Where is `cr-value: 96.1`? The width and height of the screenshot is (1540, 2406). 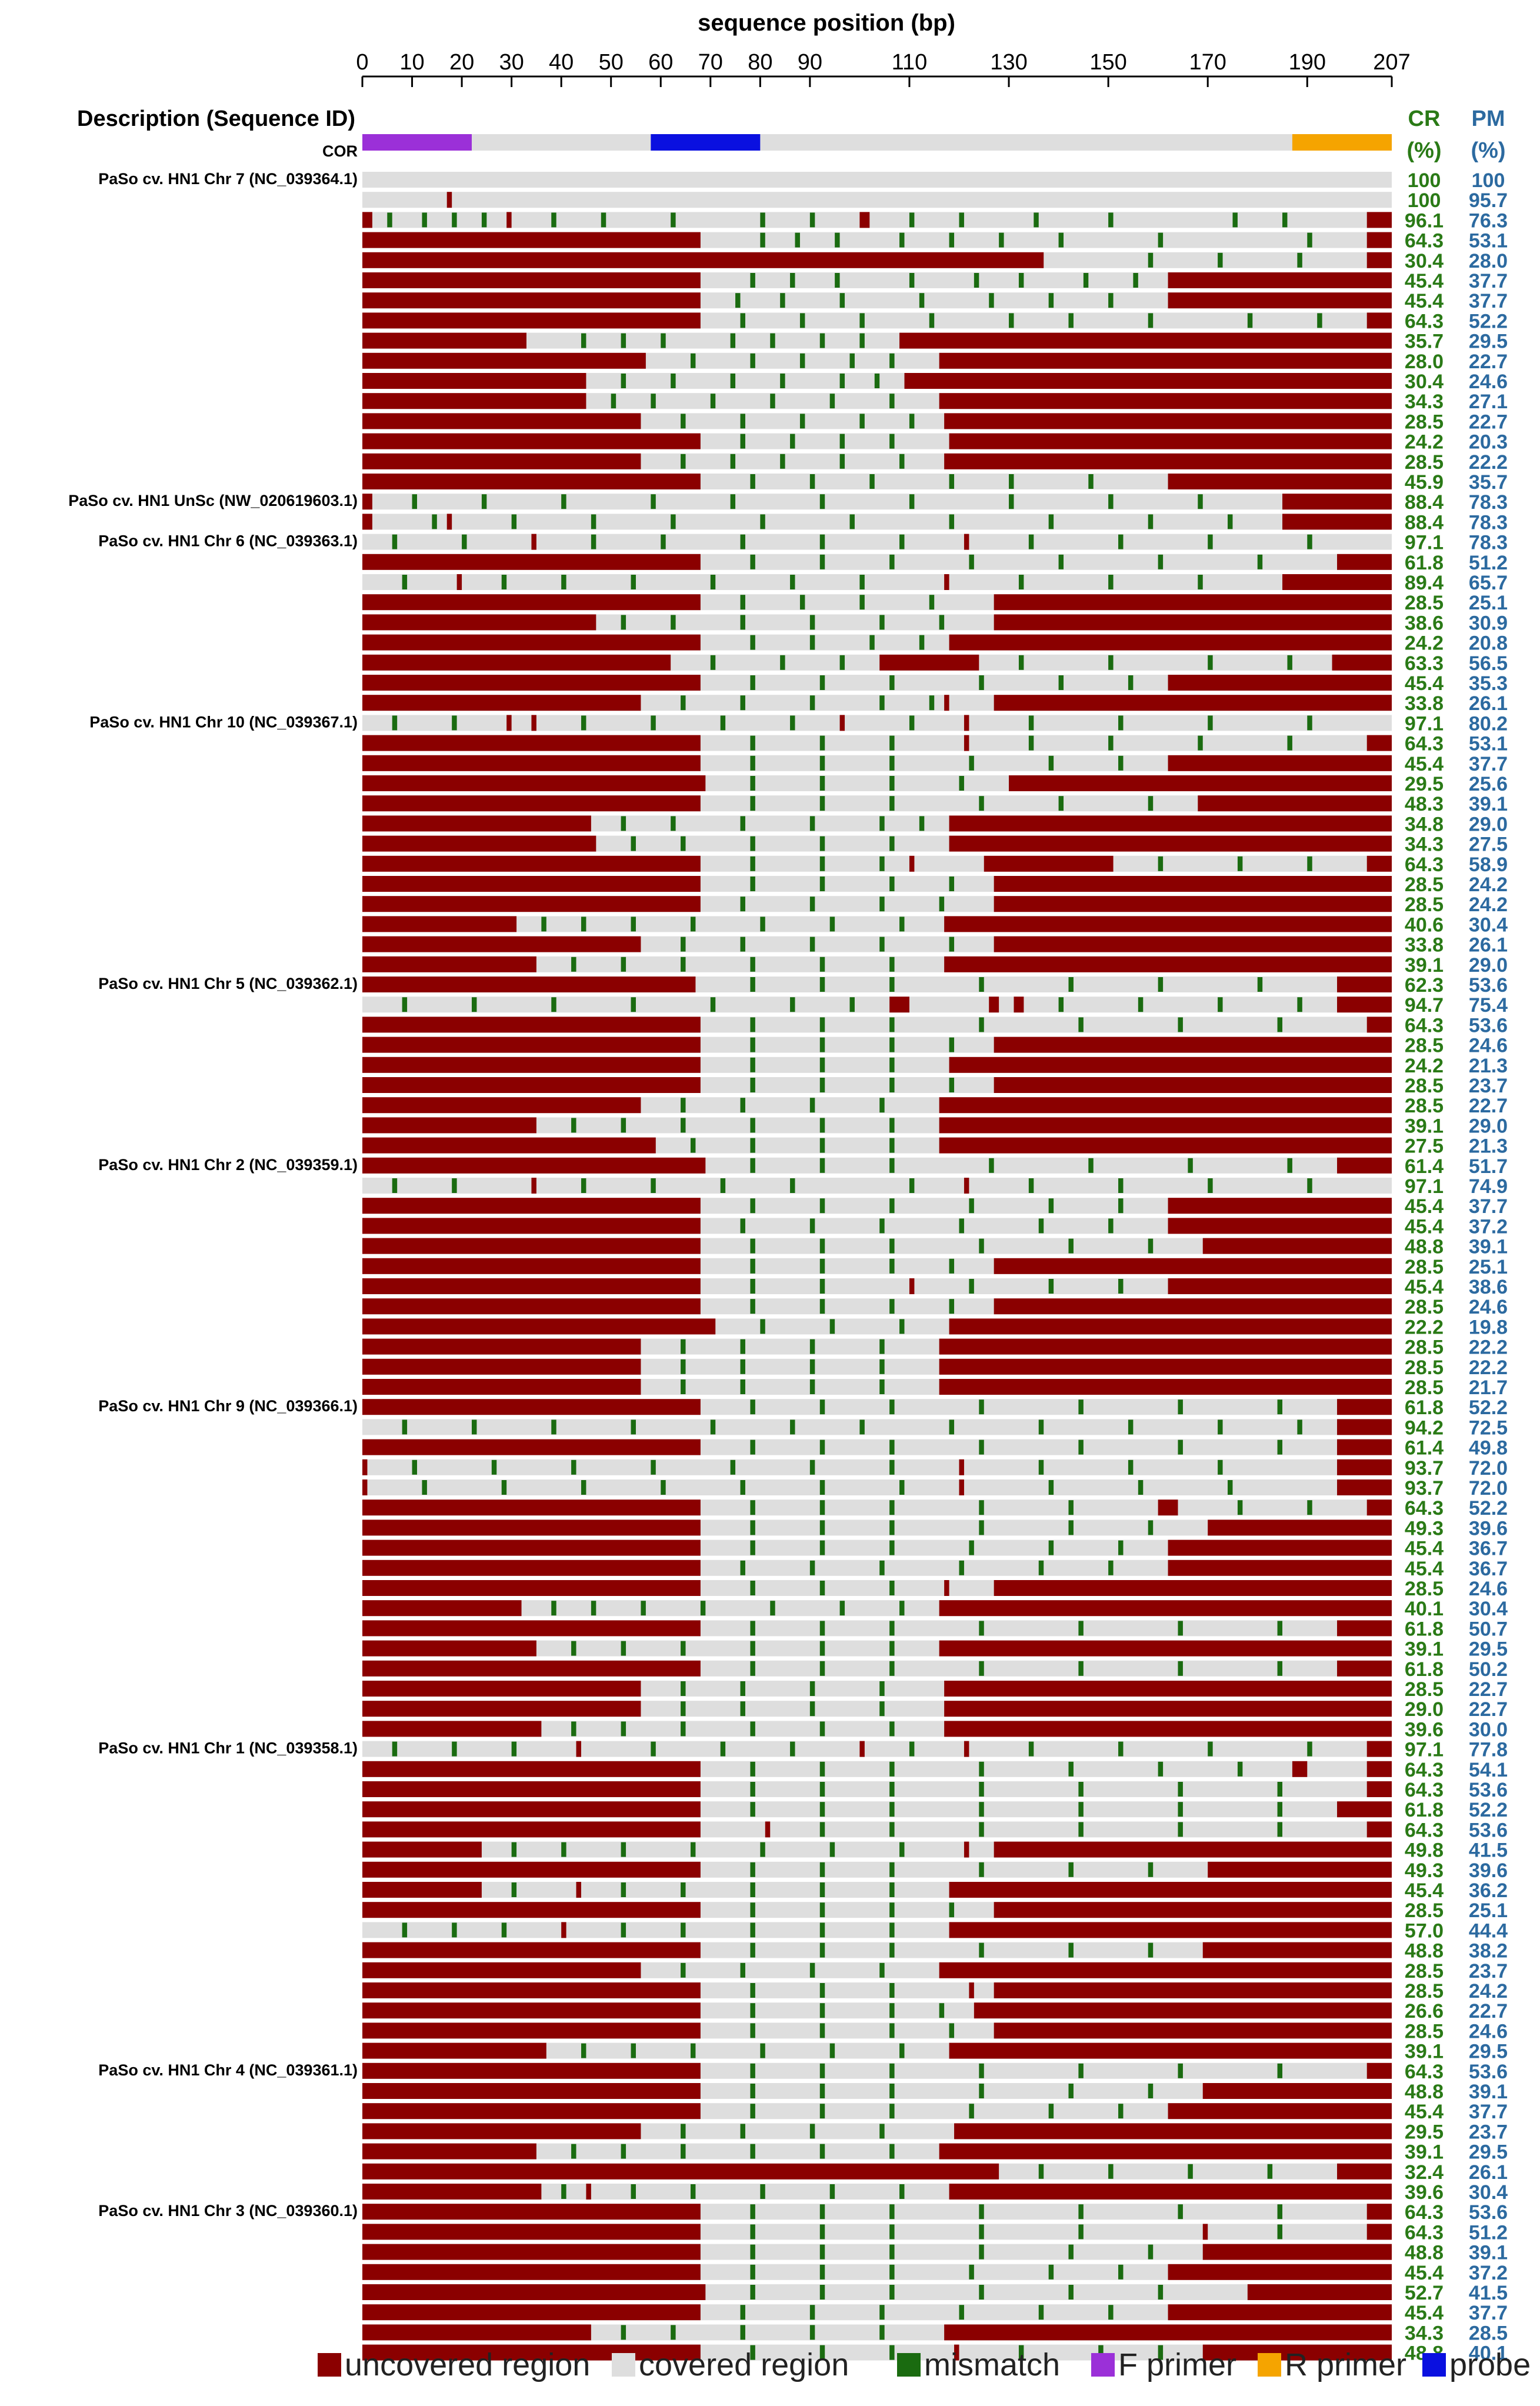
cr-value: 96.1 is located at coordinates (1424, 220).